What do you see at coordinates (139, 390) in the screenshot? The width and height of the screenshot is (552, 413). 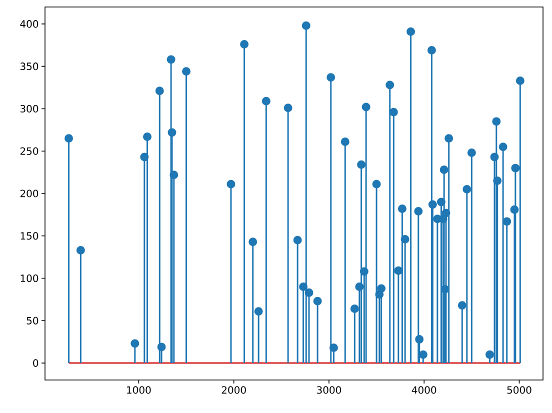 I see `x-tick-label: 1000` at bounding box center [139, 390].